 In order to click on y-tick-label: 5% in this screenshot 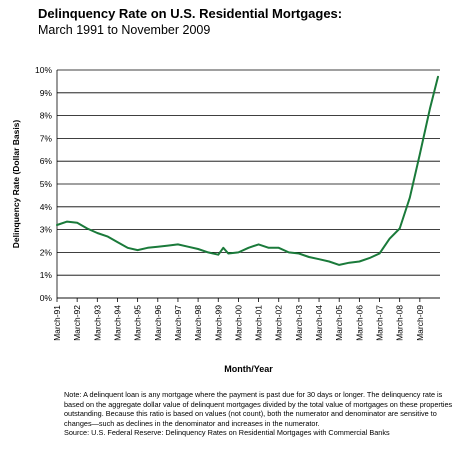, I will do `click(46, 184)`.